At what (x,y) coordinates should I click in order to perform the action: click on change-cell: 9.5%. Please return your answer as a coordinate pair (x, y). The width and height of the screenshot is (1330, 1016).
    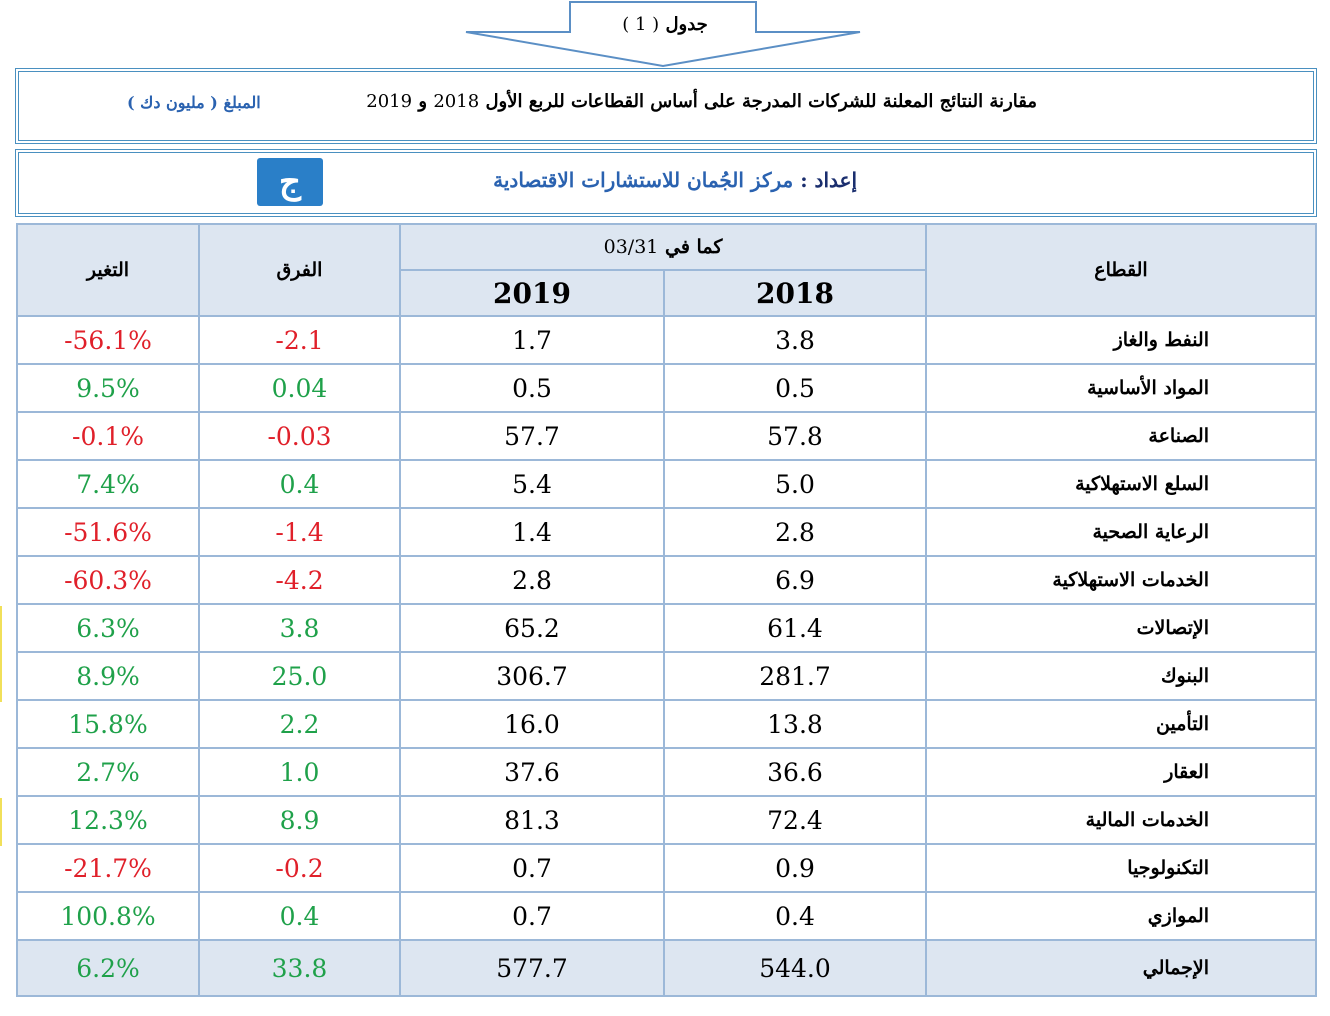
    Looking at the image, I should click on (108, 388).